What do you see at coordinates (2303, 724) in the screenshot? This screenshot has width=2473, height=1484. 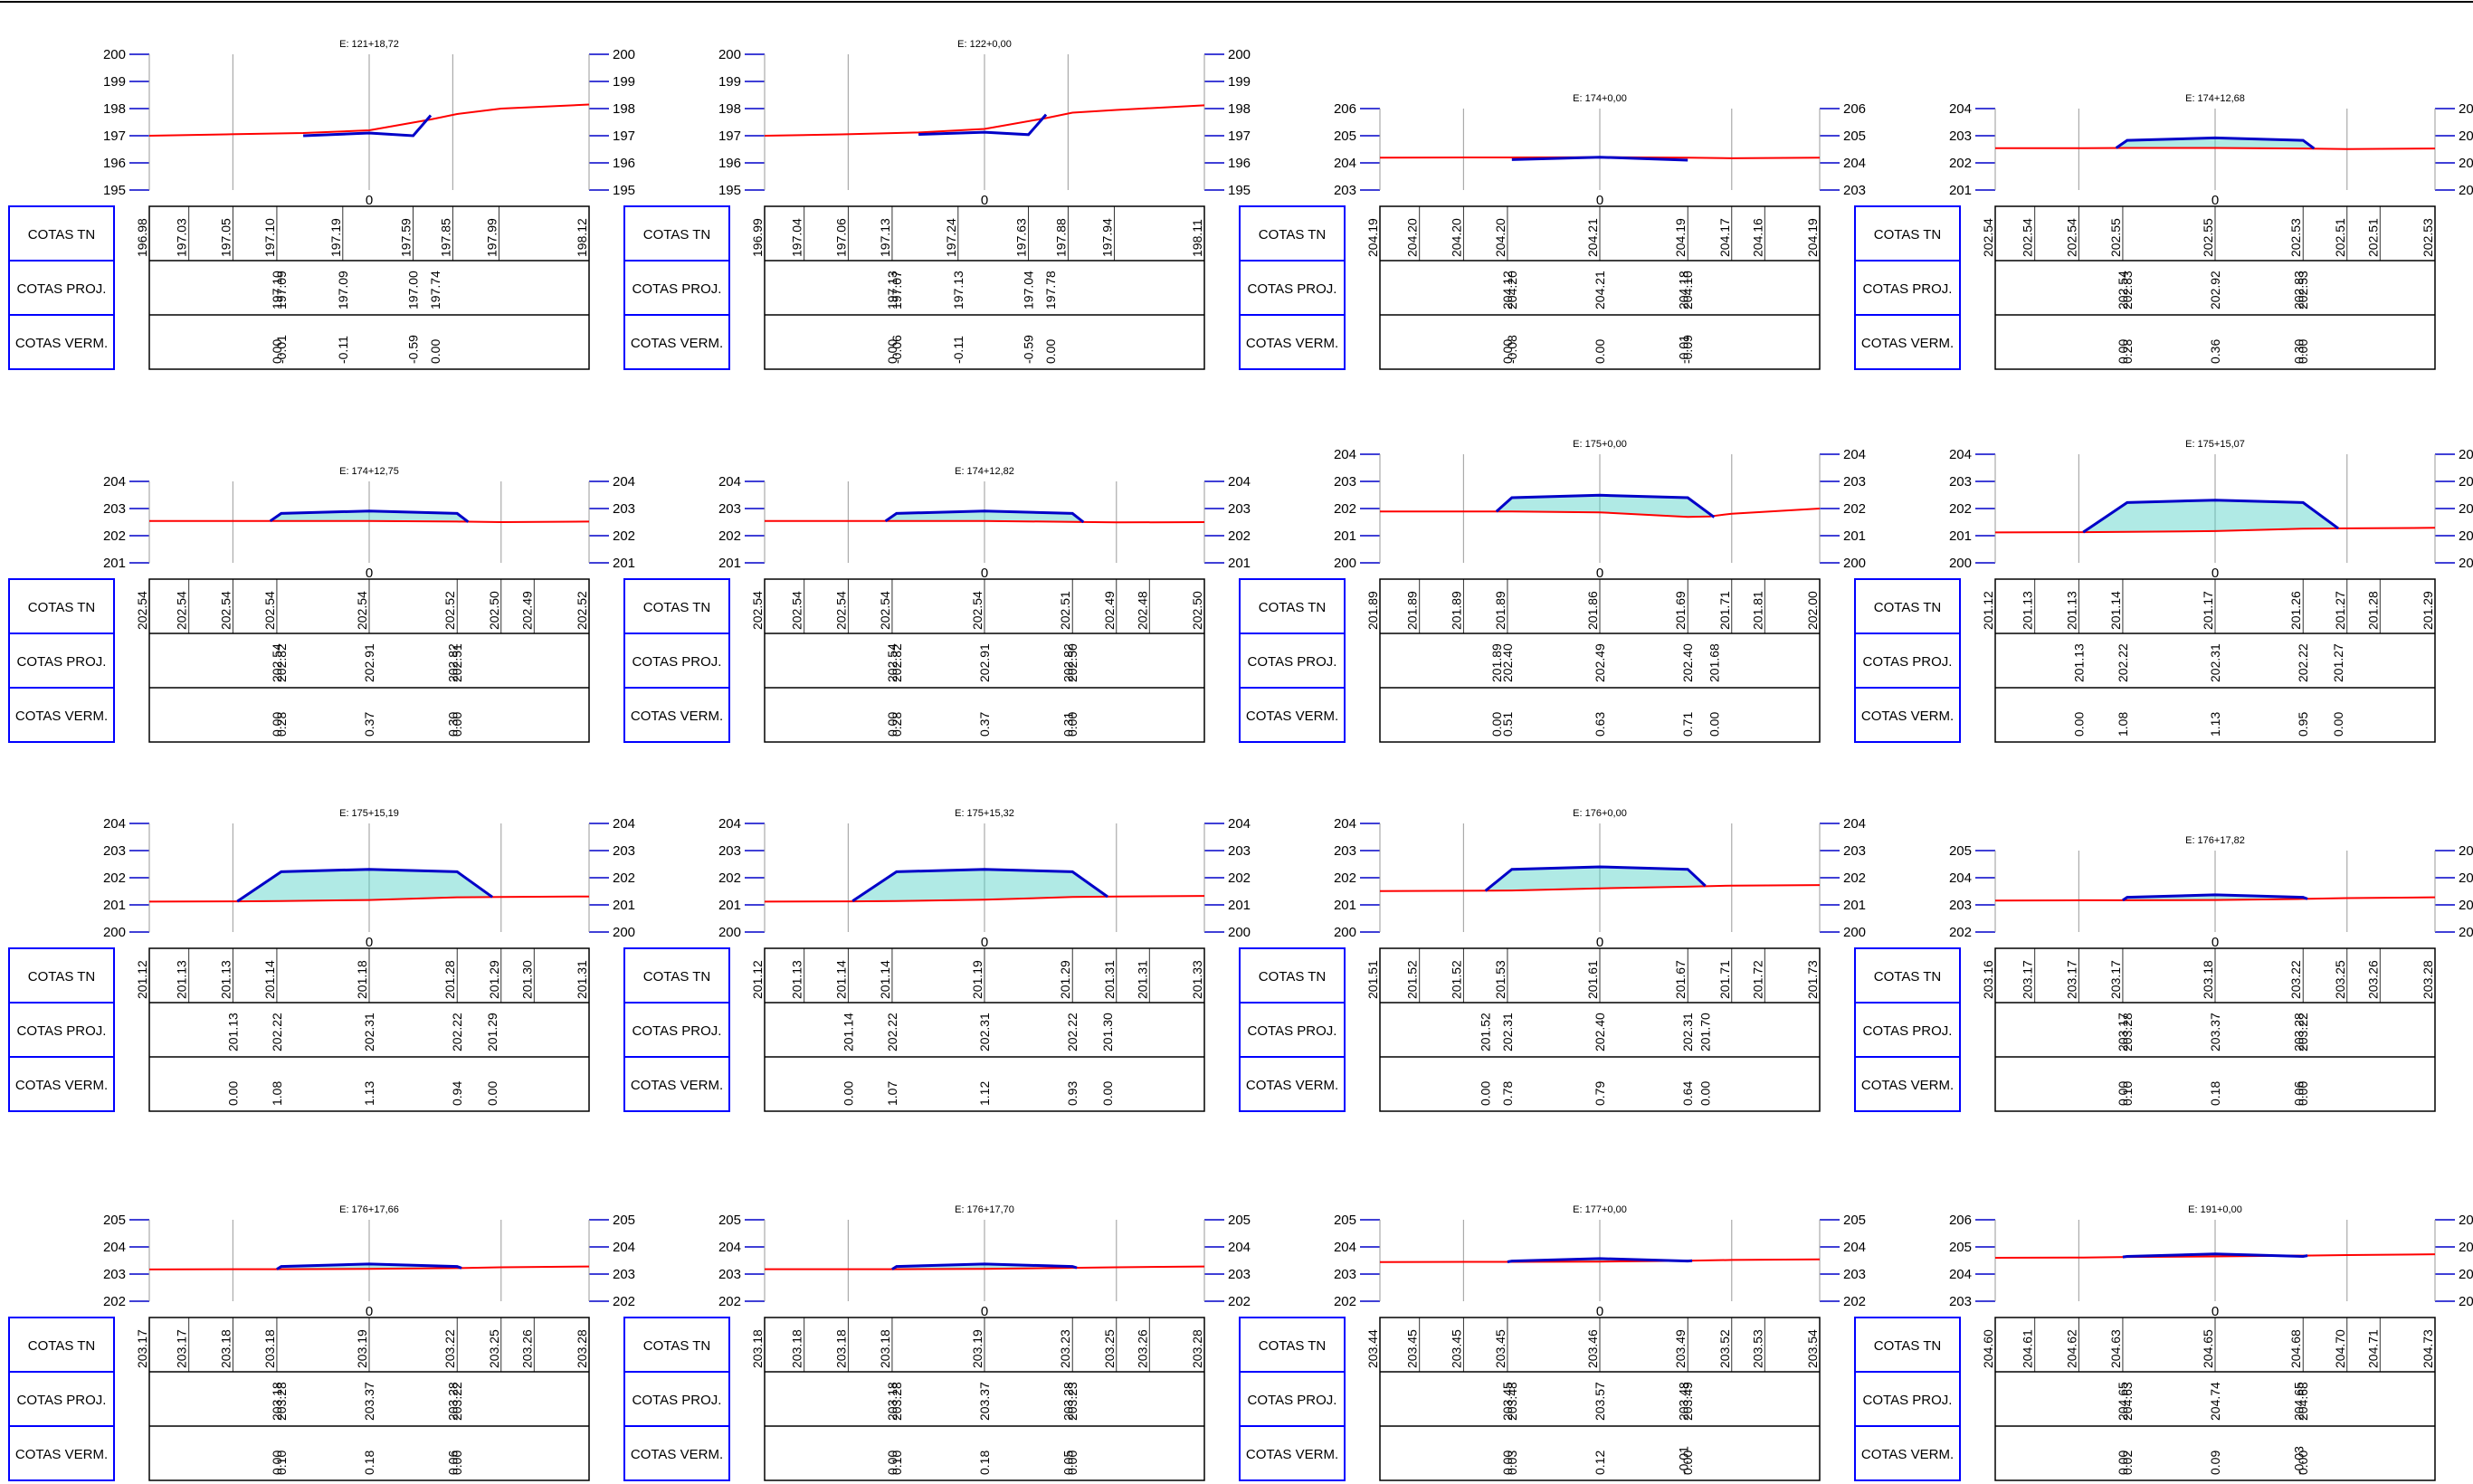 I see `verm-value: 0.95` at bounding box center [2303, 724].